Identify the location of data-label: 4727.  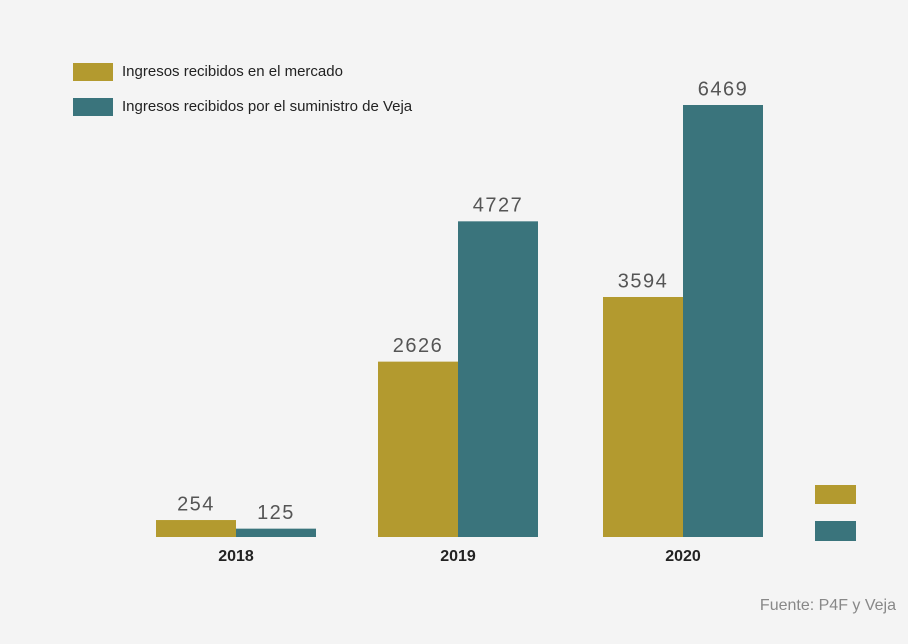
(498, 206).